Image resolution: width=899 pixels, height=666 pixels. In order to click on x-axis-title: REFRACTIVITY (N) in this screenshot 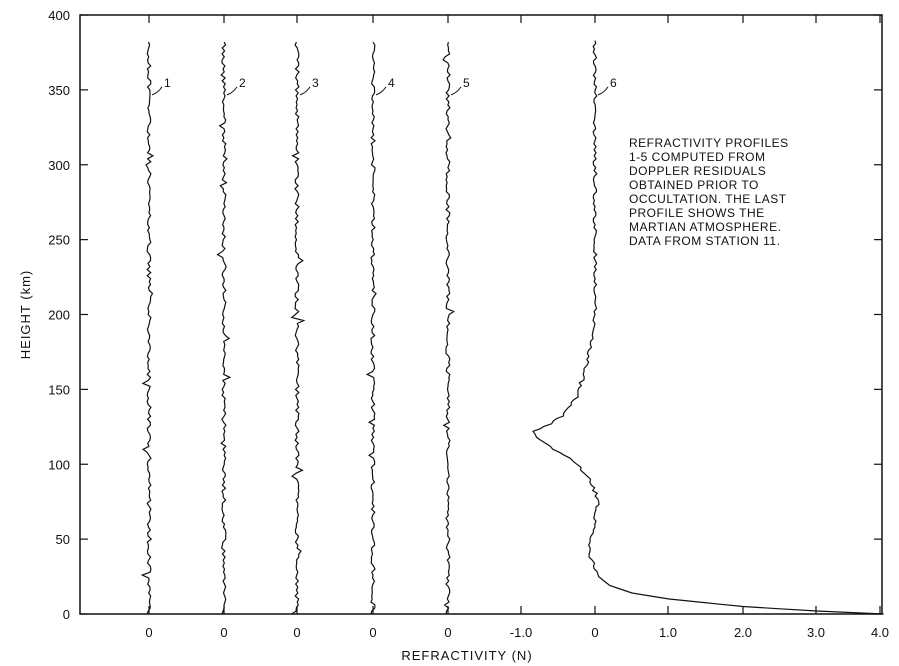, I will do `click(466, 655)`.